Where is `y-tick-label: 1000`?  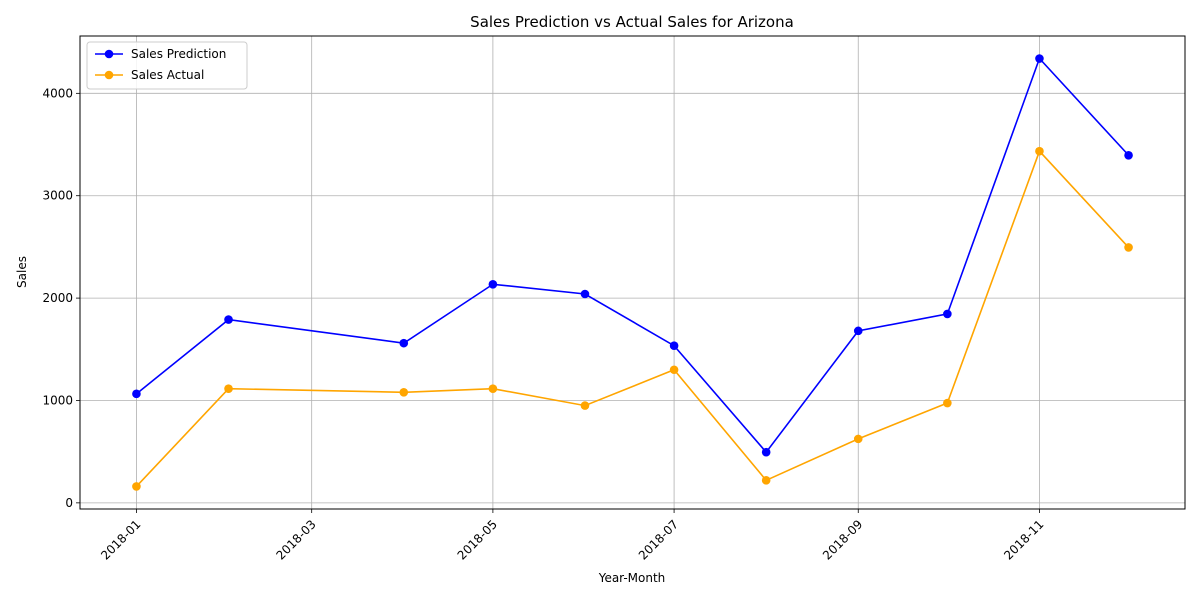 y-tick-label: 1000 is located at coordinates (57, 400).